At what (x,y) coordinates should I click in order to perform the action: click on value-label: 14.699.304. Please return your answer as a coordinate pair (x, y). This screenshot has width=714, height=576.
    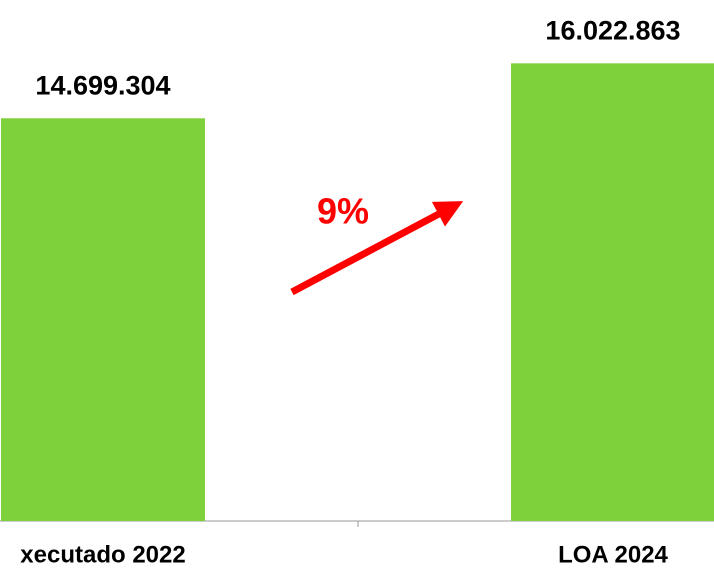
    Looking at the image, I should click on (102, 85).